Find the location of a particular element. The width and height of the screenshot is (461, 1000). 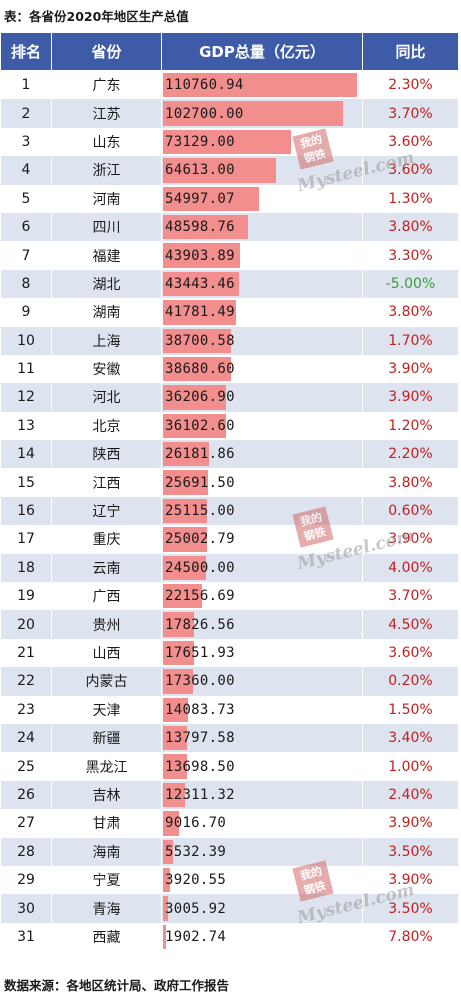

table-row: 7 福建 43903.89 3.30% is located at coordinates (229, 255).